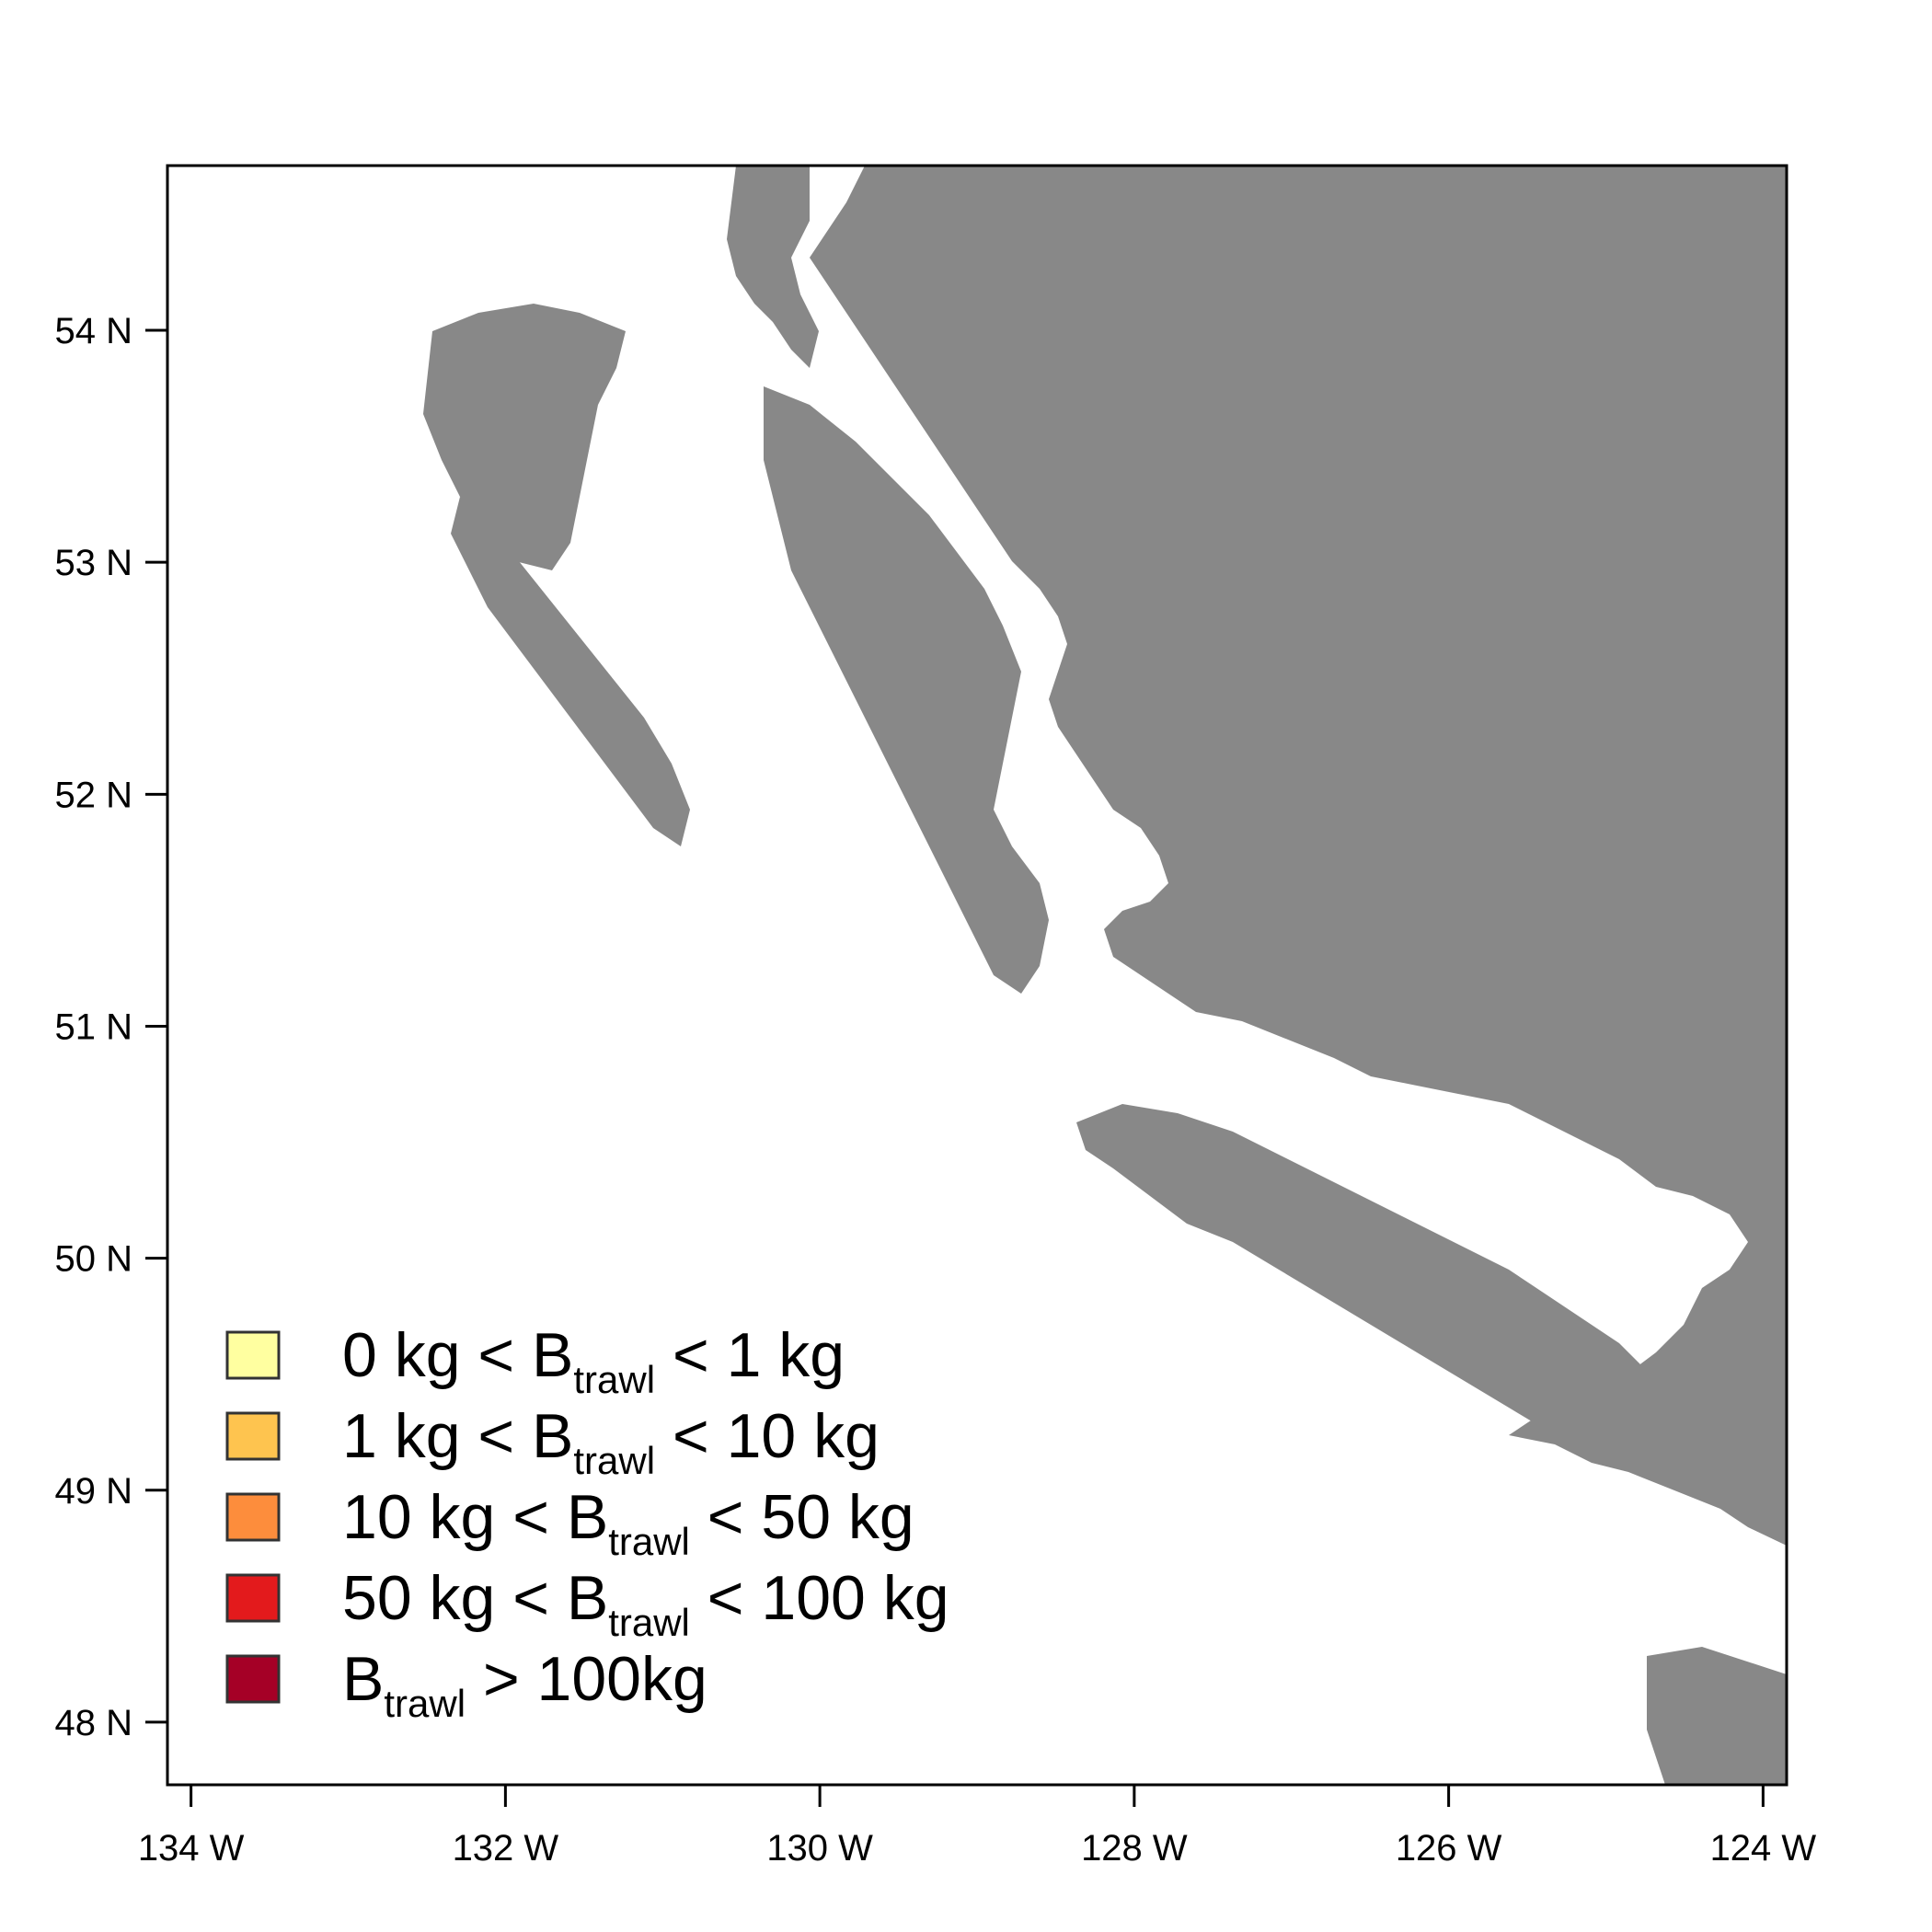 Image resolution: width=1932 pixels, height=1932 pixels. What do you see at coordinates (191, 1848) in the screenshot?
I see `x-tick-label: 134 W` at bounding box center [191, 1848].